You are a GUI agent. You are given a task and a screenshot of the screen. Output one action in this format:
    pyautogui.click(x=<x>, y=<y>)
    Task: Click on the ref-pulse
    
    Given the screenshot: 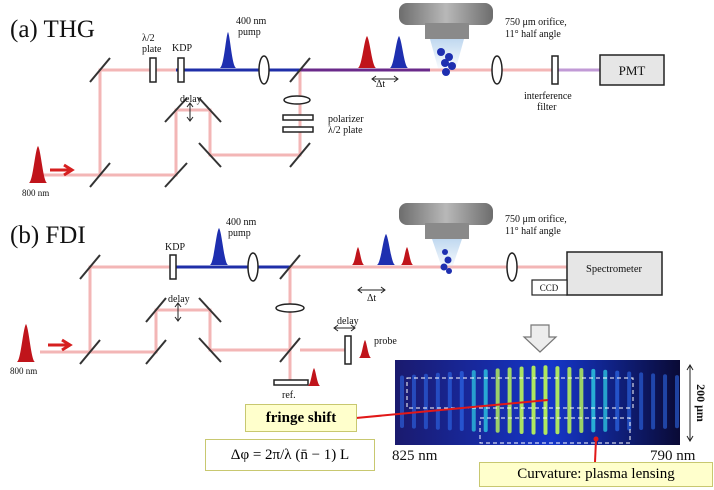 What is the action you would take?
    pyautogui.click(x=314, y=377)
    